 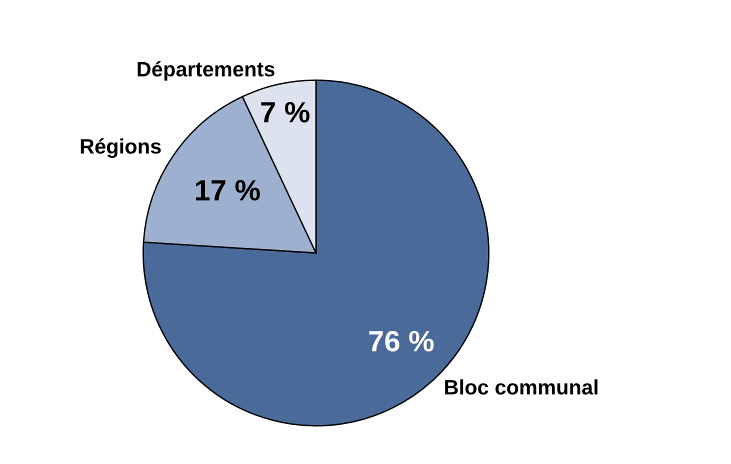 What do you see at coordinates (206, 71) in the screenshot?
I see `slice-label: Départements` at bounding box center [206, 71].